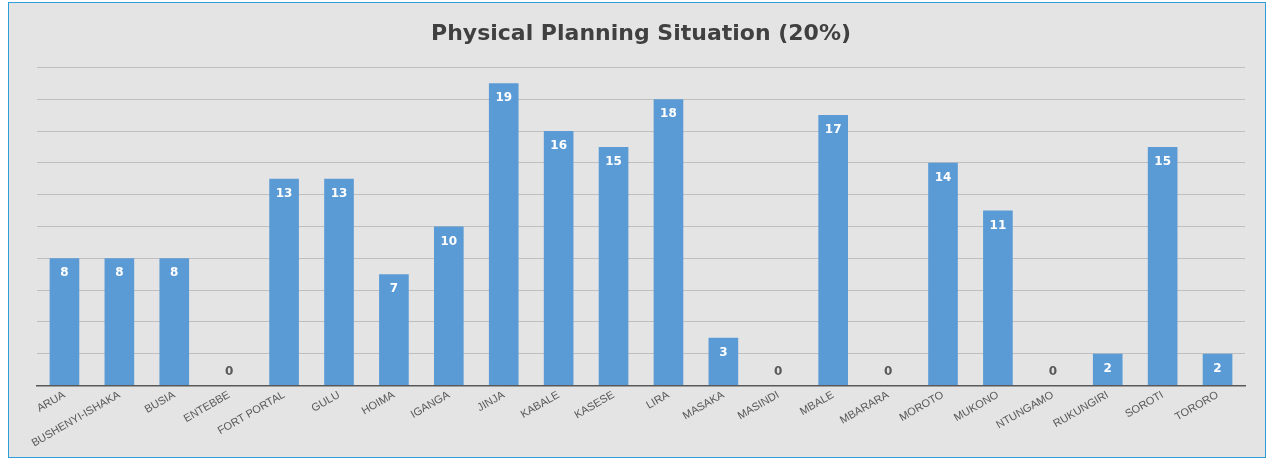 This screenshot has width=1274, height=462. I want to click on data-label: 3, so click(723, 351).